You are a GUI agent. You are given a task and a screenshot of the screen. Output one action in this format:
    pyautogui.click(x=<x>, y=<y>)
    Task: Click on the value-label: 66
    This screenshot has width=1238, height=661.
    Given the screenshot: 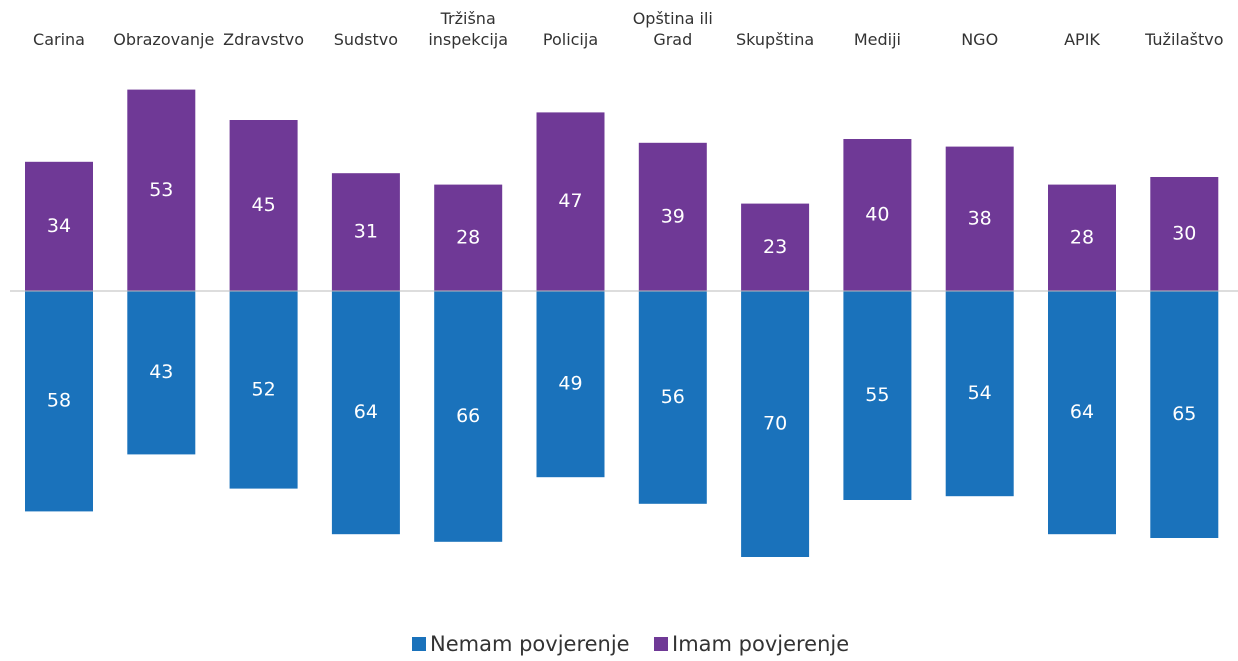 What is the action you would take?
    pyautogui.click(x=468, y=416)
    